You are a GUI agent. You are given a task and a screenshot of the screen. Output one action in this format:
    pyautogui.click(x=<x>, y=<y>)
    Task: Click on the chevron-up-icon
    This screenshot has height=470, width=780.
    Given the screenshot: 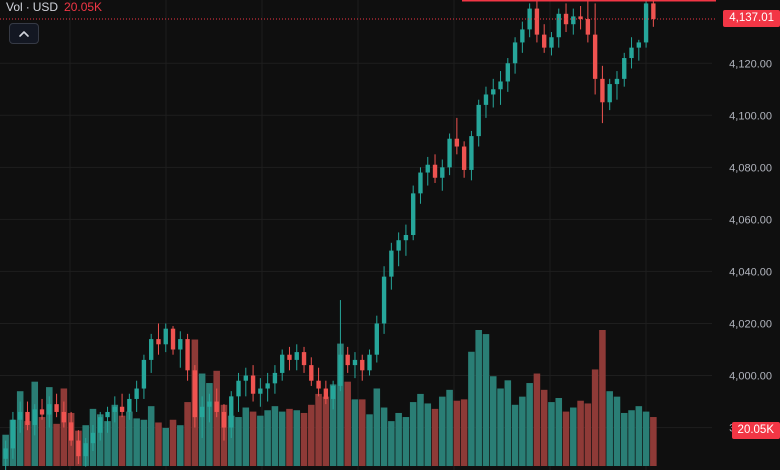 What is the action you would take?
    pyautogui.click(x=24, y=33)
    